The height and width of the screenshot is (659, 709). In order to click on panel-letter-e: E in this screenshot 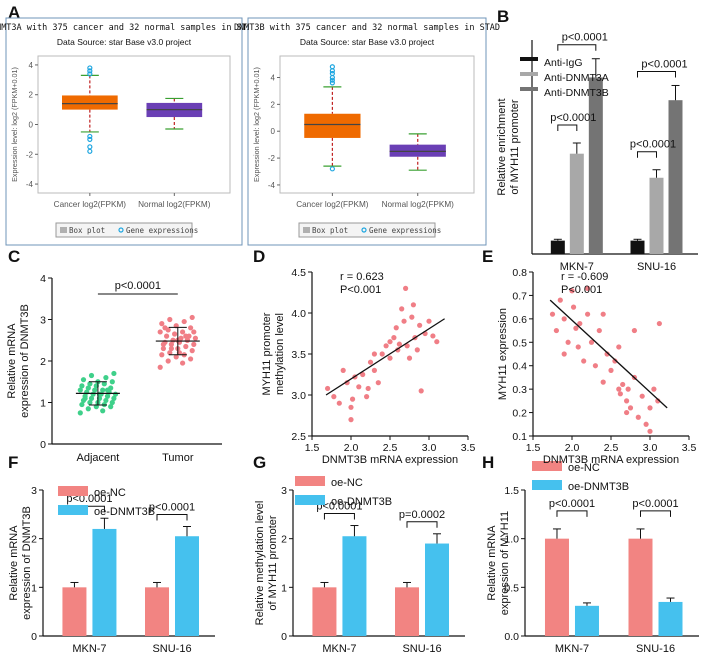, I will do `click(487, 256)`.